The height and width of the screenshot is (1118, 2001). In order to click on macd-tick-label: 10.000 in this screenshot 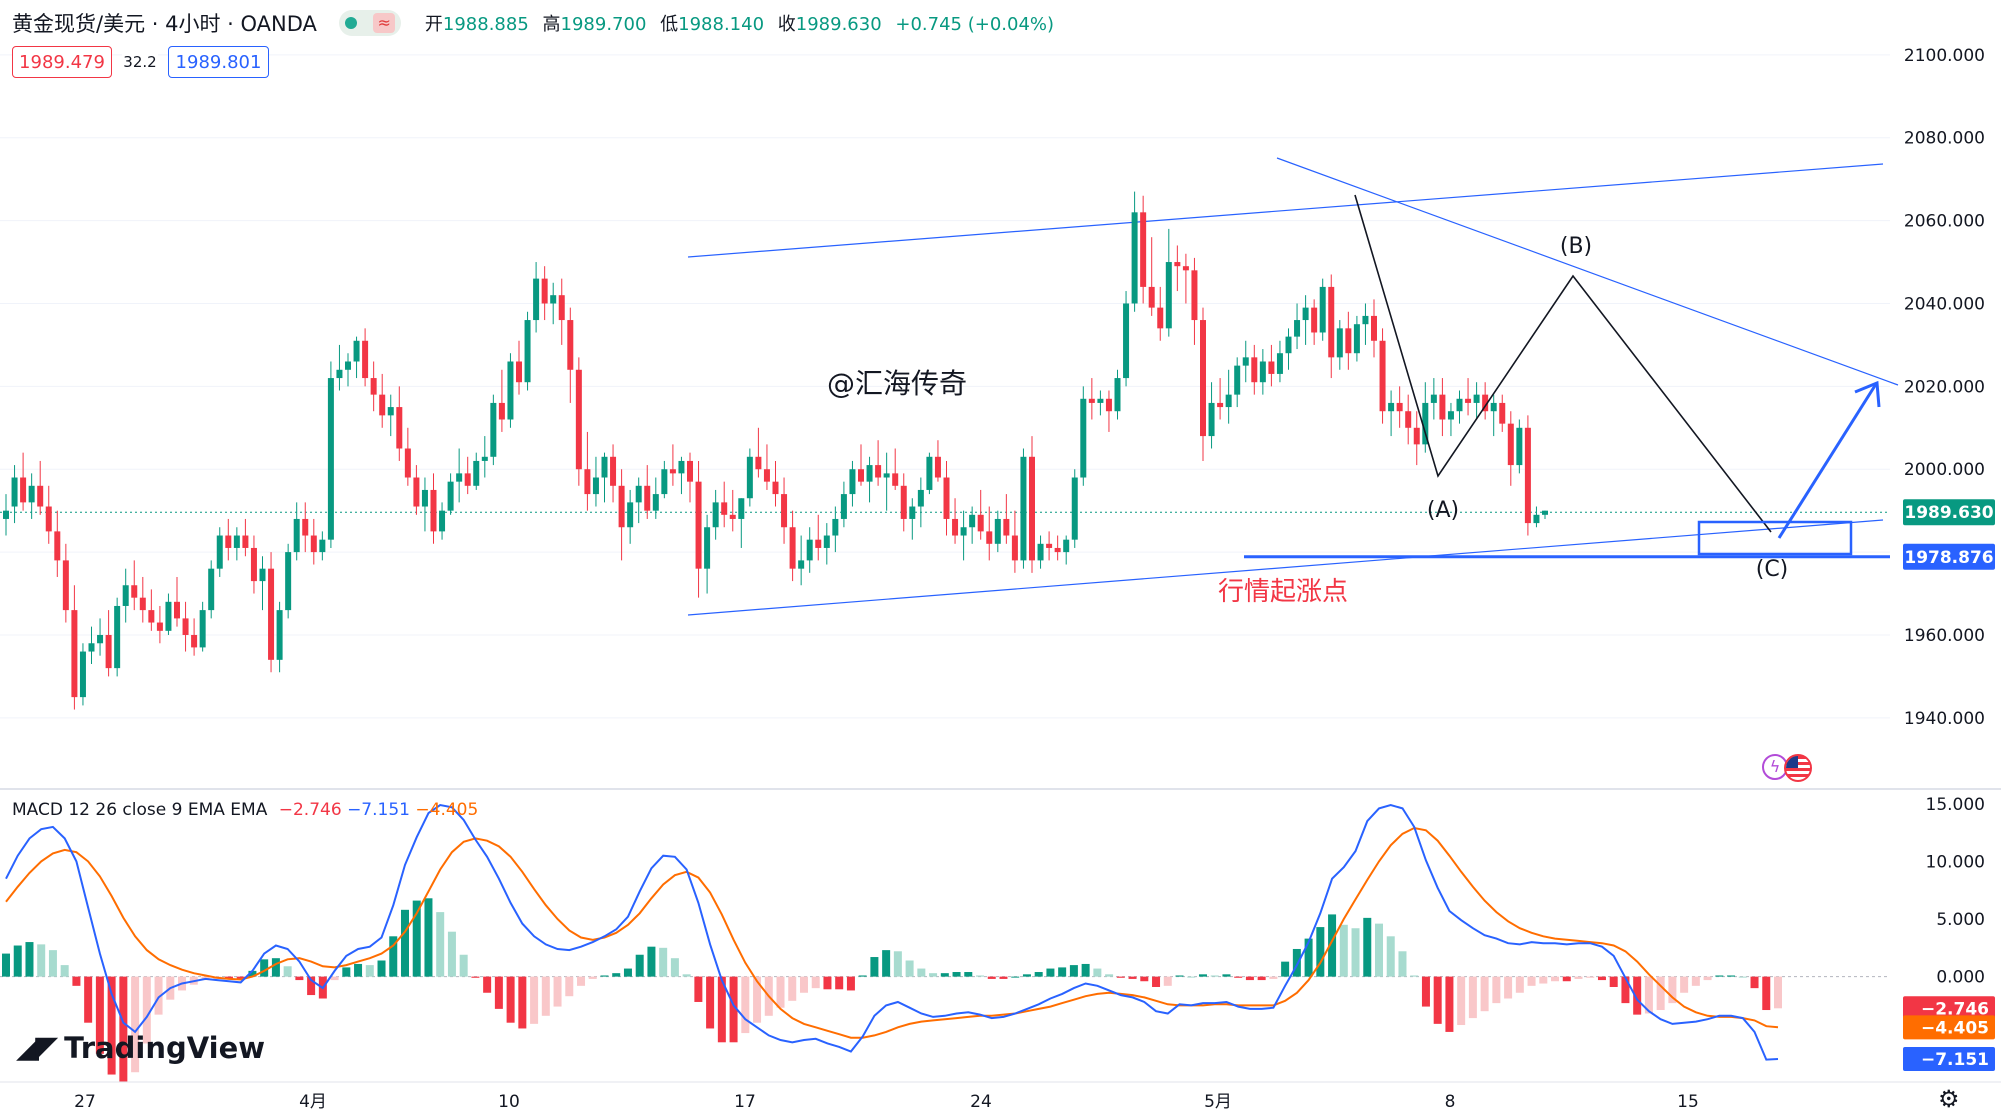, I will do `click(1955, 862)`.